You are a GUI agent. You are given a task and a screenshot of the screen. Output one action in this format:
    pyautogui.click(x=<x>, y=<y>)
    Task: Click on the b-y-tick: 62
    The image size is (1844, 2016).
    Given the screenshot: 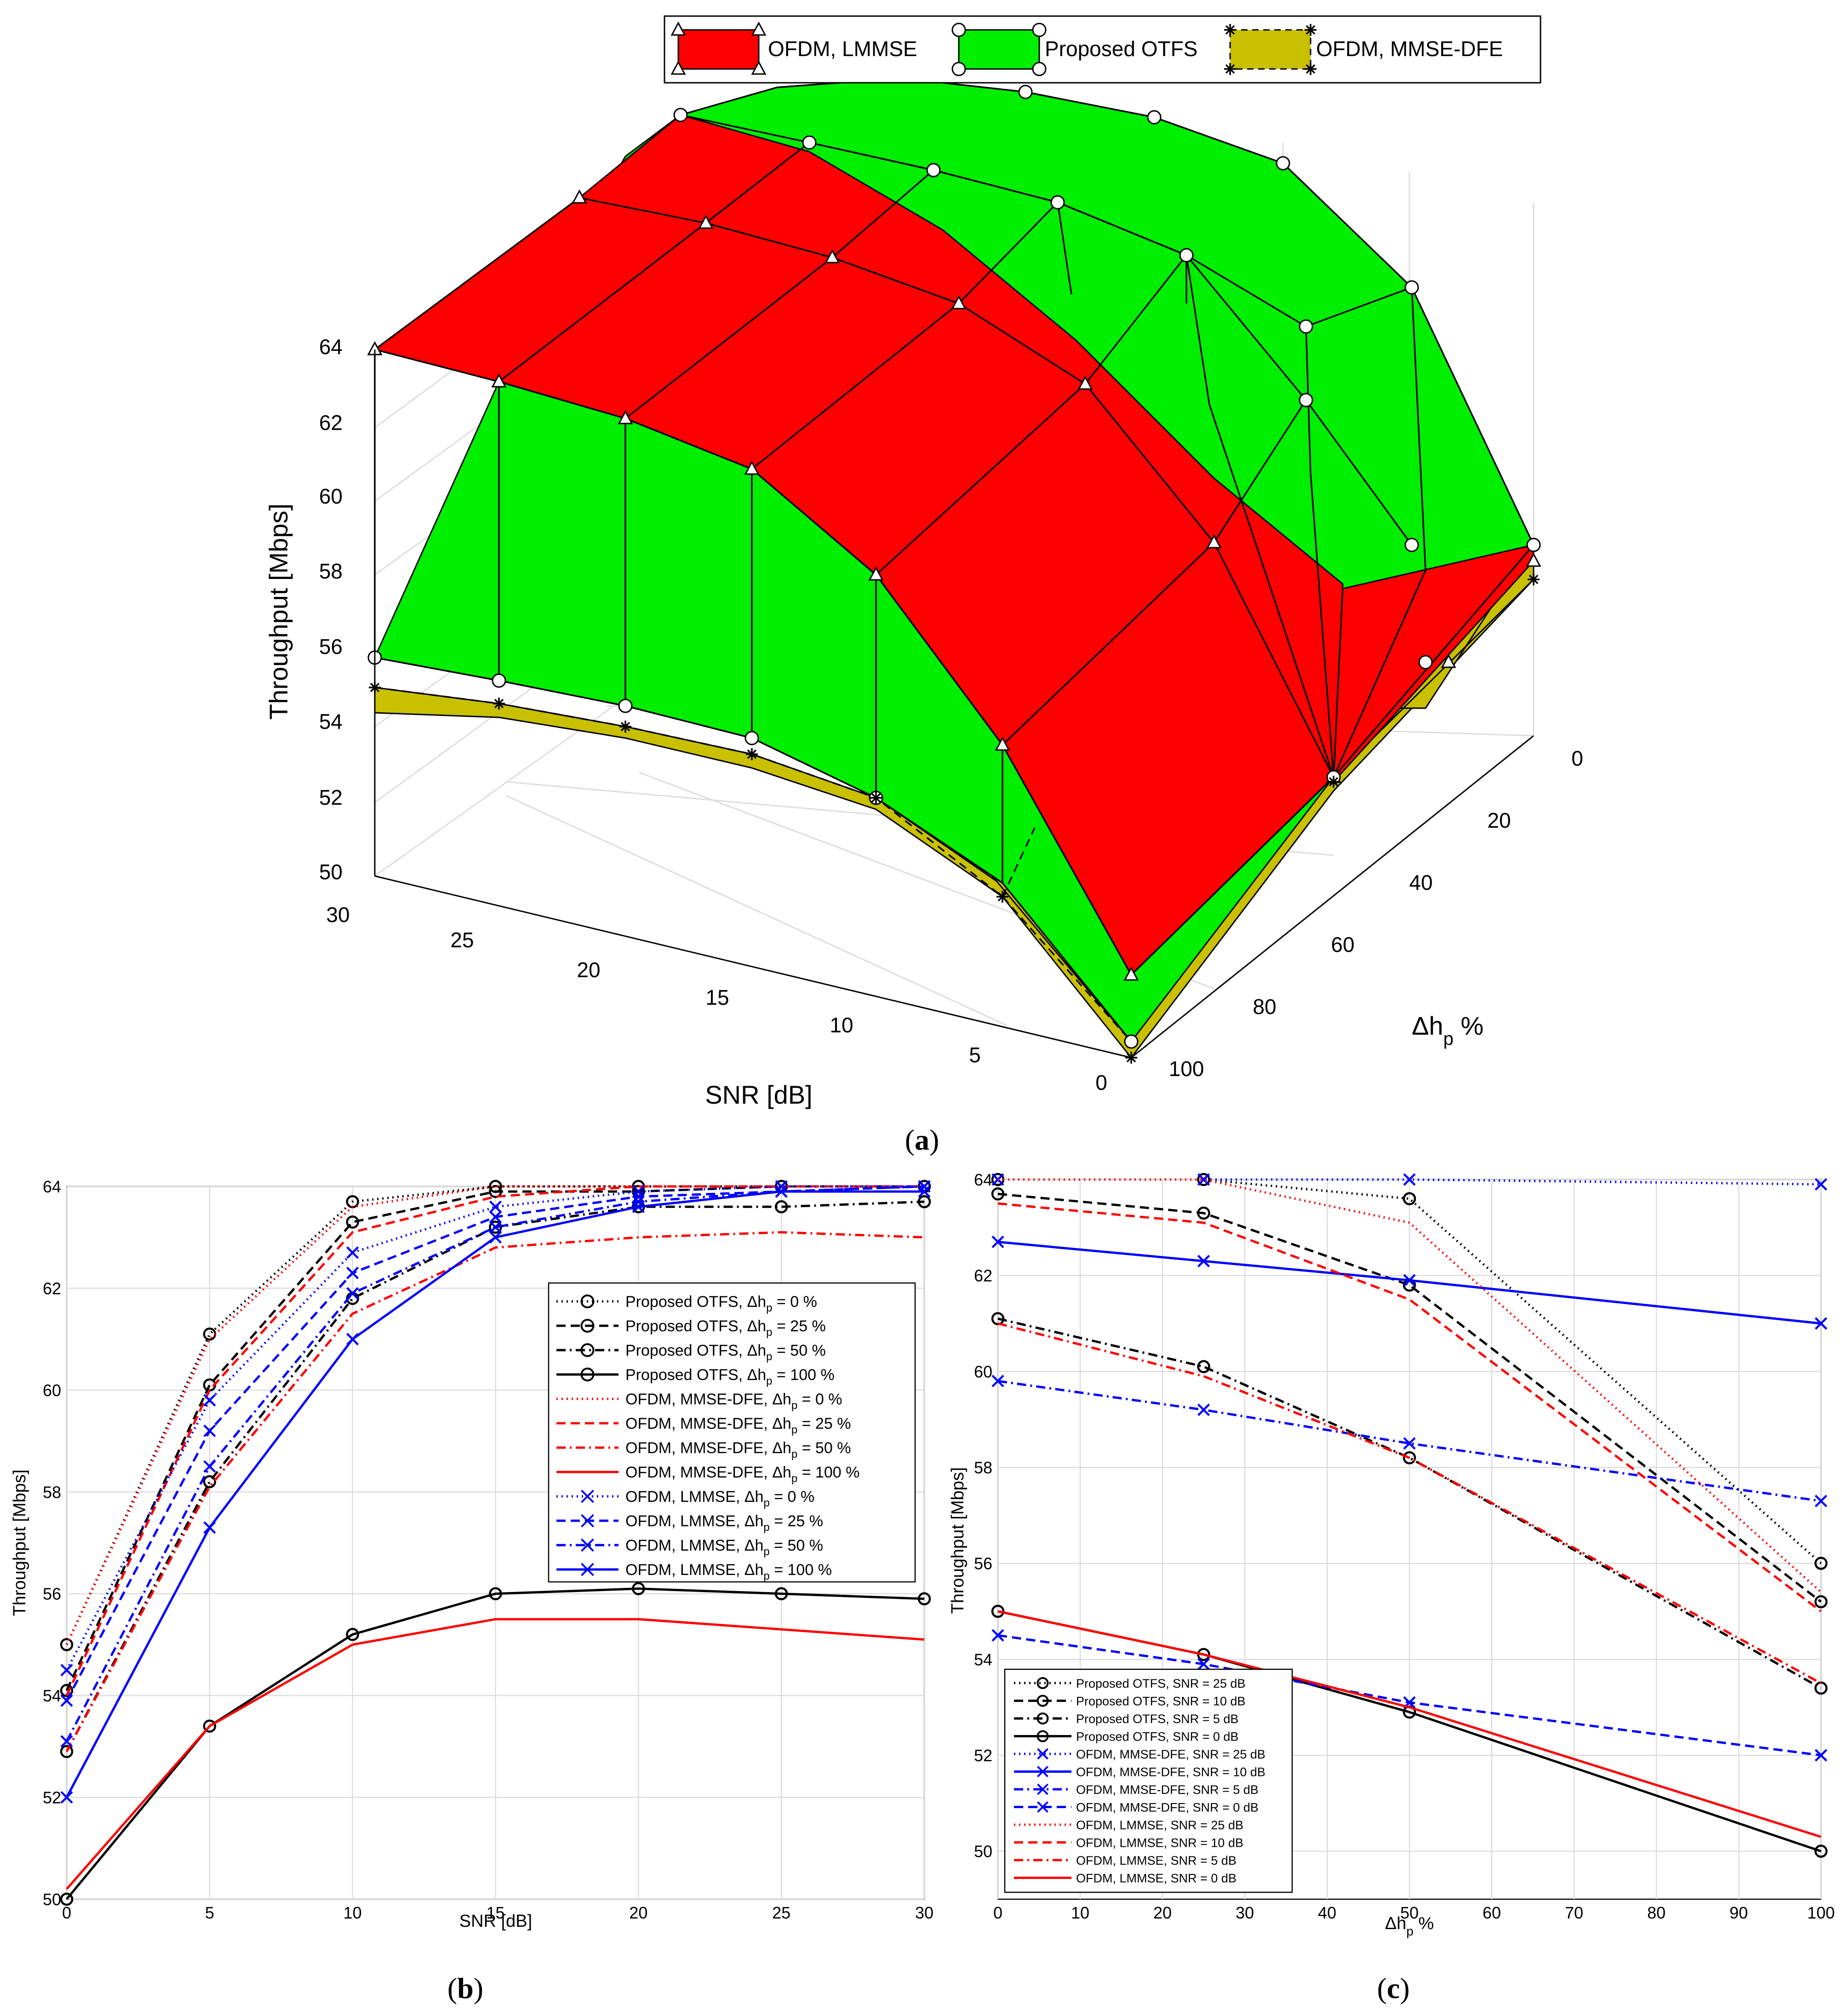 What is the action you would take?
    pyautogui.click(x=52, y=1288)
    